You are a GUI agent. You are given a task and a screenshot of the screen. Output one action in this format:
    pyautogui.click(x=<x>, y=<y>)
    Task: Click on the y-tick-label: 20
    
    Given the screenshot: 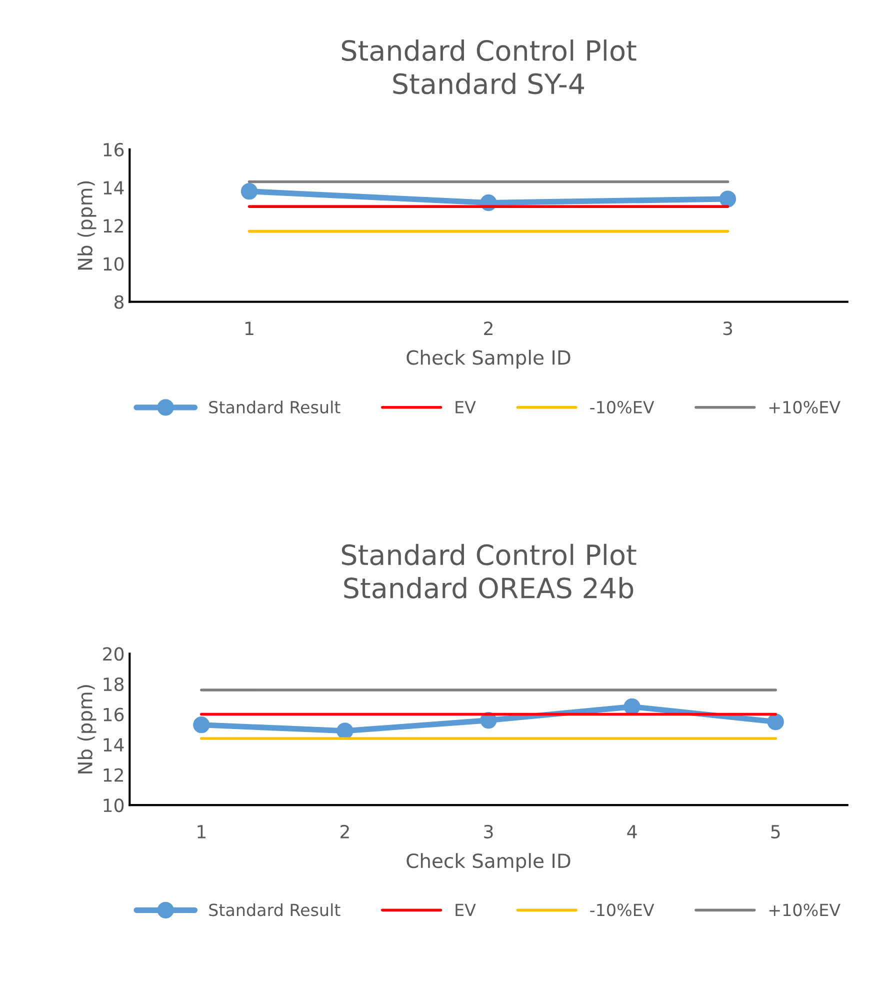 What is the action you would take?
    pyautogui.click(x=113, y=654)
    